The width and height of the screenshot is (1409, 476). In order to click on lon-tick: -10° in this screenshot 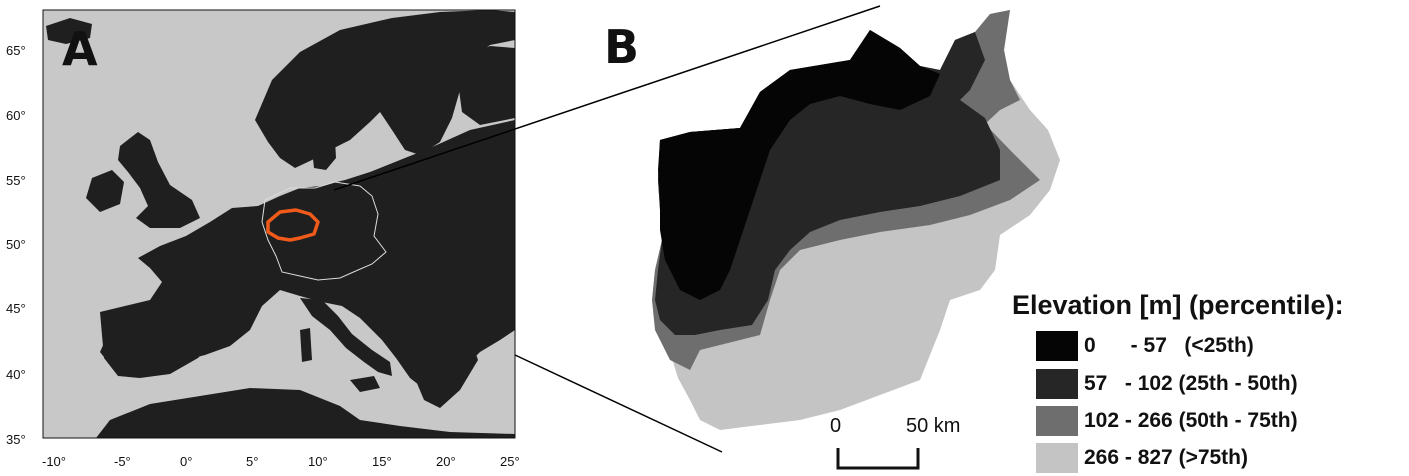, I will do `click(54, 461)`.